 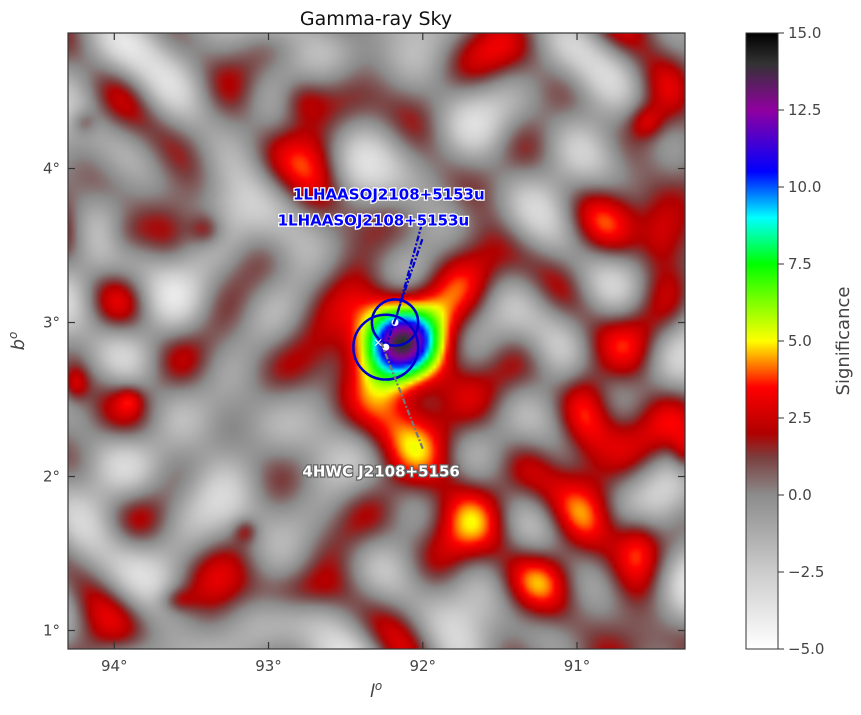 I want to click on colorbar-tick-label: 0.0, so click(x=800, y=495).